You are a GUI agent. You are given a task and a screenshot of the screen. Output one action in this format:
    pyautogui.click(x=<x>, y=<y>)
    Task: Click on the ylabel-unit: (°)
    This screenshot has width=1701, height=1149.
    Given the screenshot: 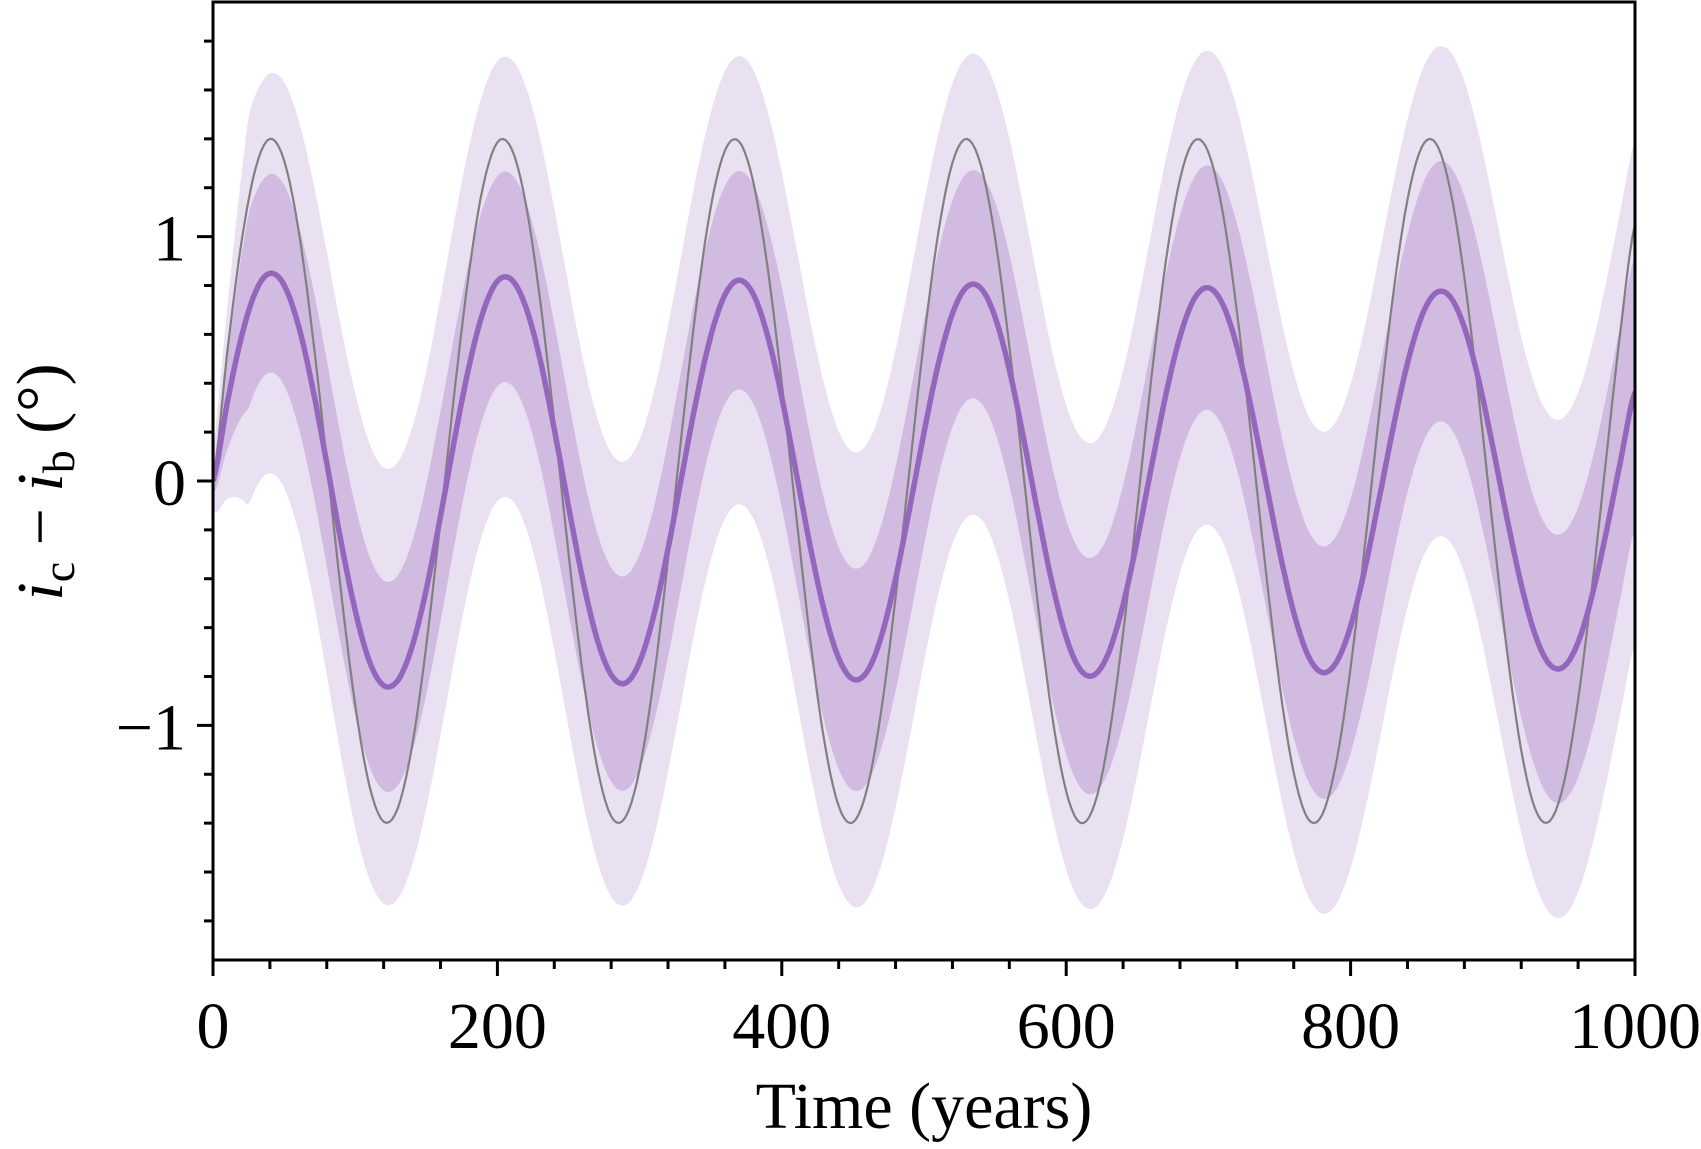 What is the action you would take?
    pyautogui.click(x=40, y=406)
    